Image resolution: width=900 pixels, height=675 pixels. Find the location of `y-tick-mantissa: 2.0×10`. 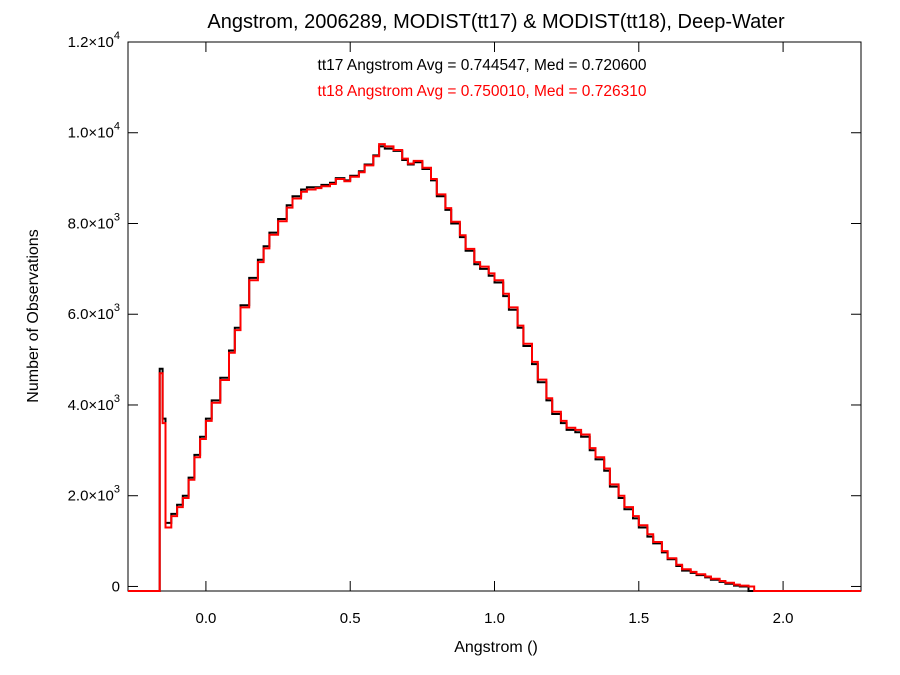

y-tick-mantissa: 2.0×10 is located at coordinates (91, 496).